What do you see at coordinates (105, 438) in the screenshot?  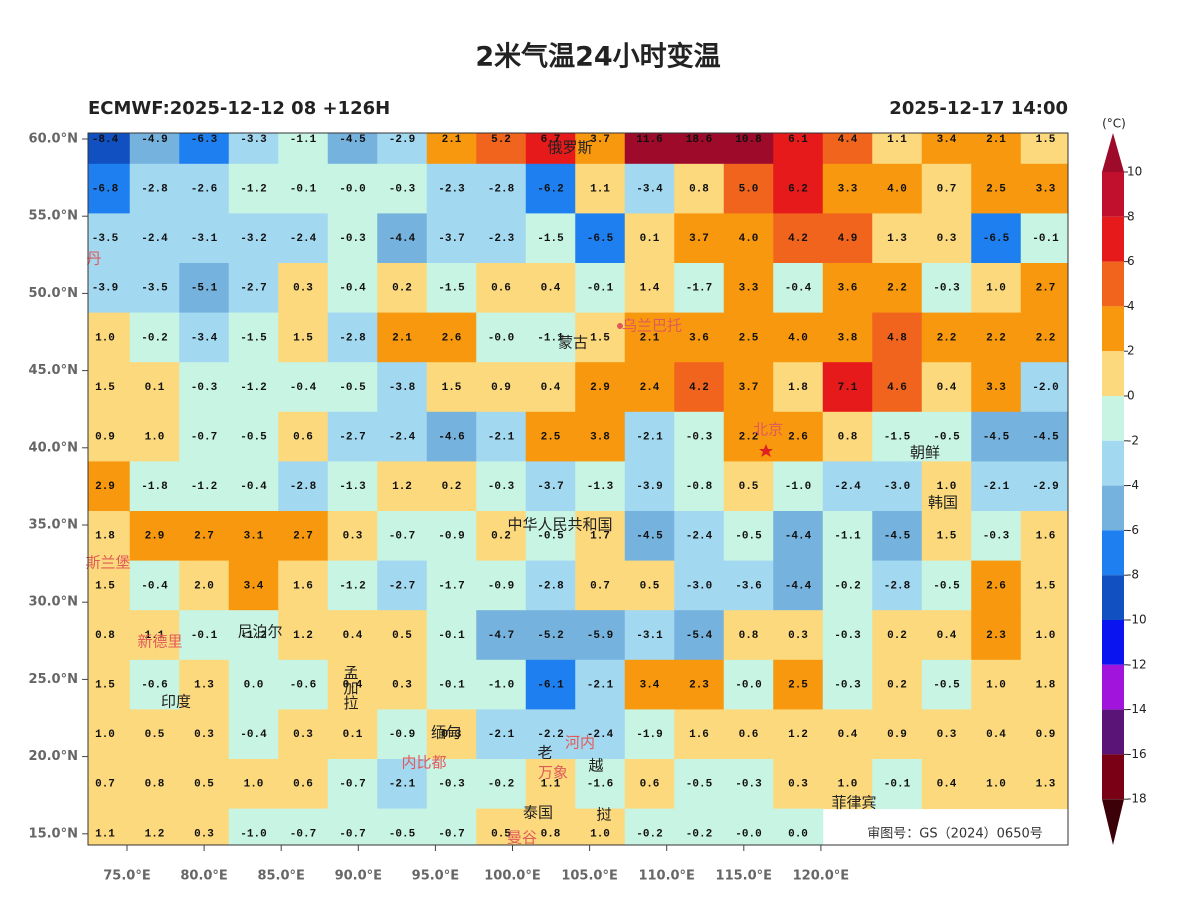 I see `temperature-value: 0.9` at bounding box center [105, 438].